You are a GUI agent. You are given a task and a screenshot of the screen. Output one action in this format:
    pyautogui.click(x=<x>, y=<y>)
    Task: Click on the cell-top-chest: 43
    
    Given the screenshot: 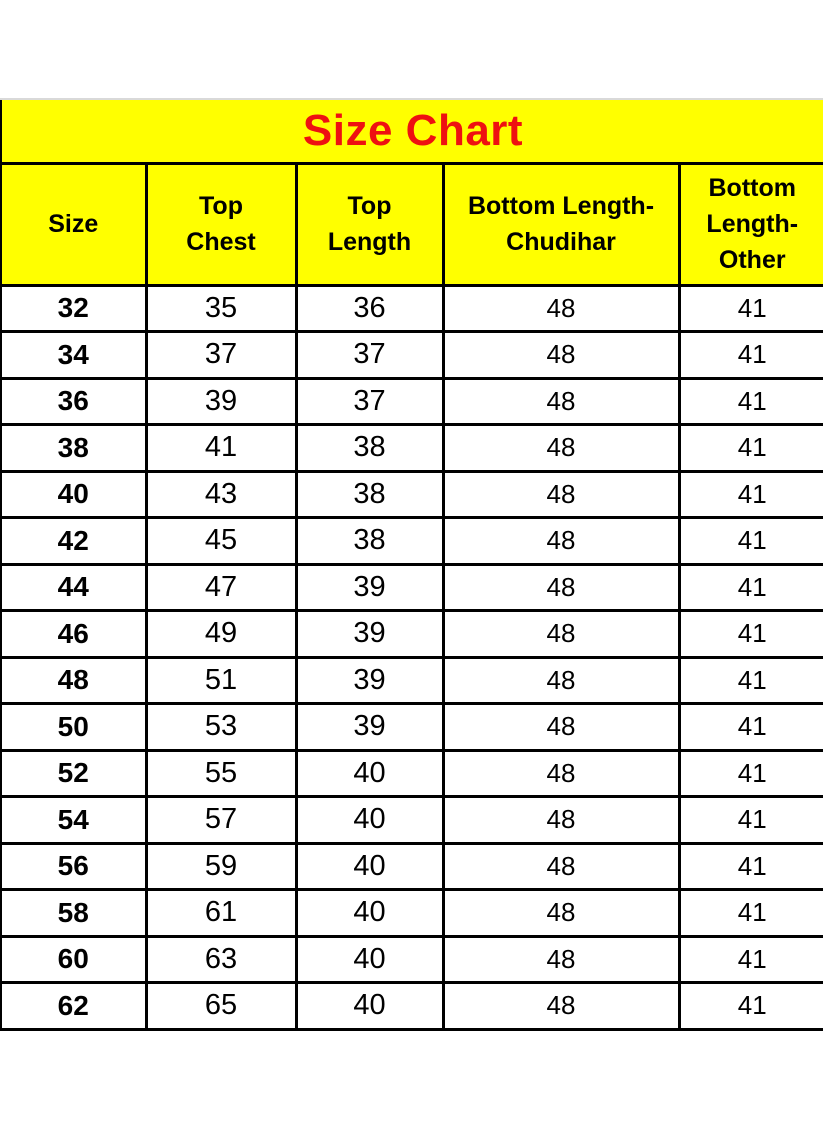 What is the action you would take?
    pyautogui.click(x=221, y=494)
    